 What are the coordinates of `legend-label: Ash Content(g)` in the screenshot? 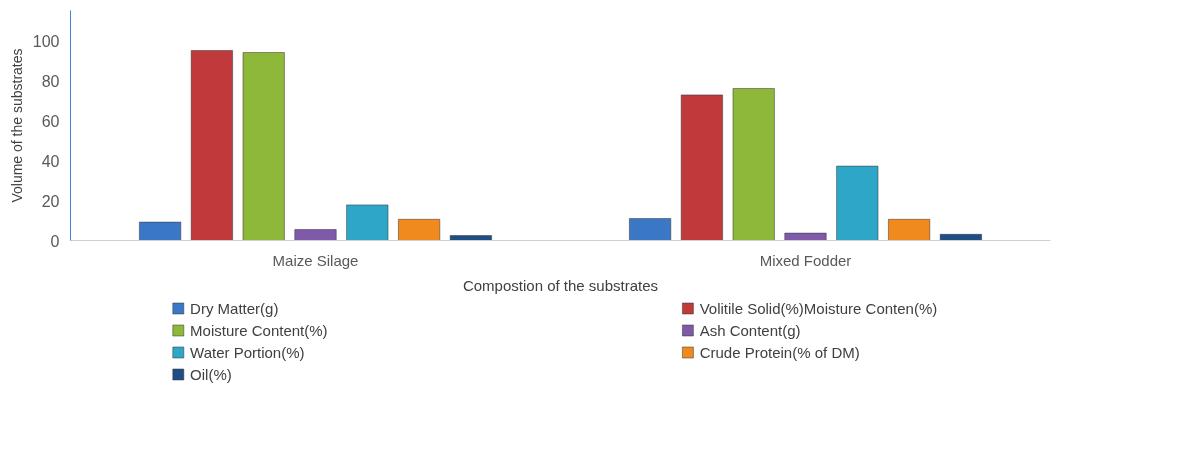 It's located at (750, 330).